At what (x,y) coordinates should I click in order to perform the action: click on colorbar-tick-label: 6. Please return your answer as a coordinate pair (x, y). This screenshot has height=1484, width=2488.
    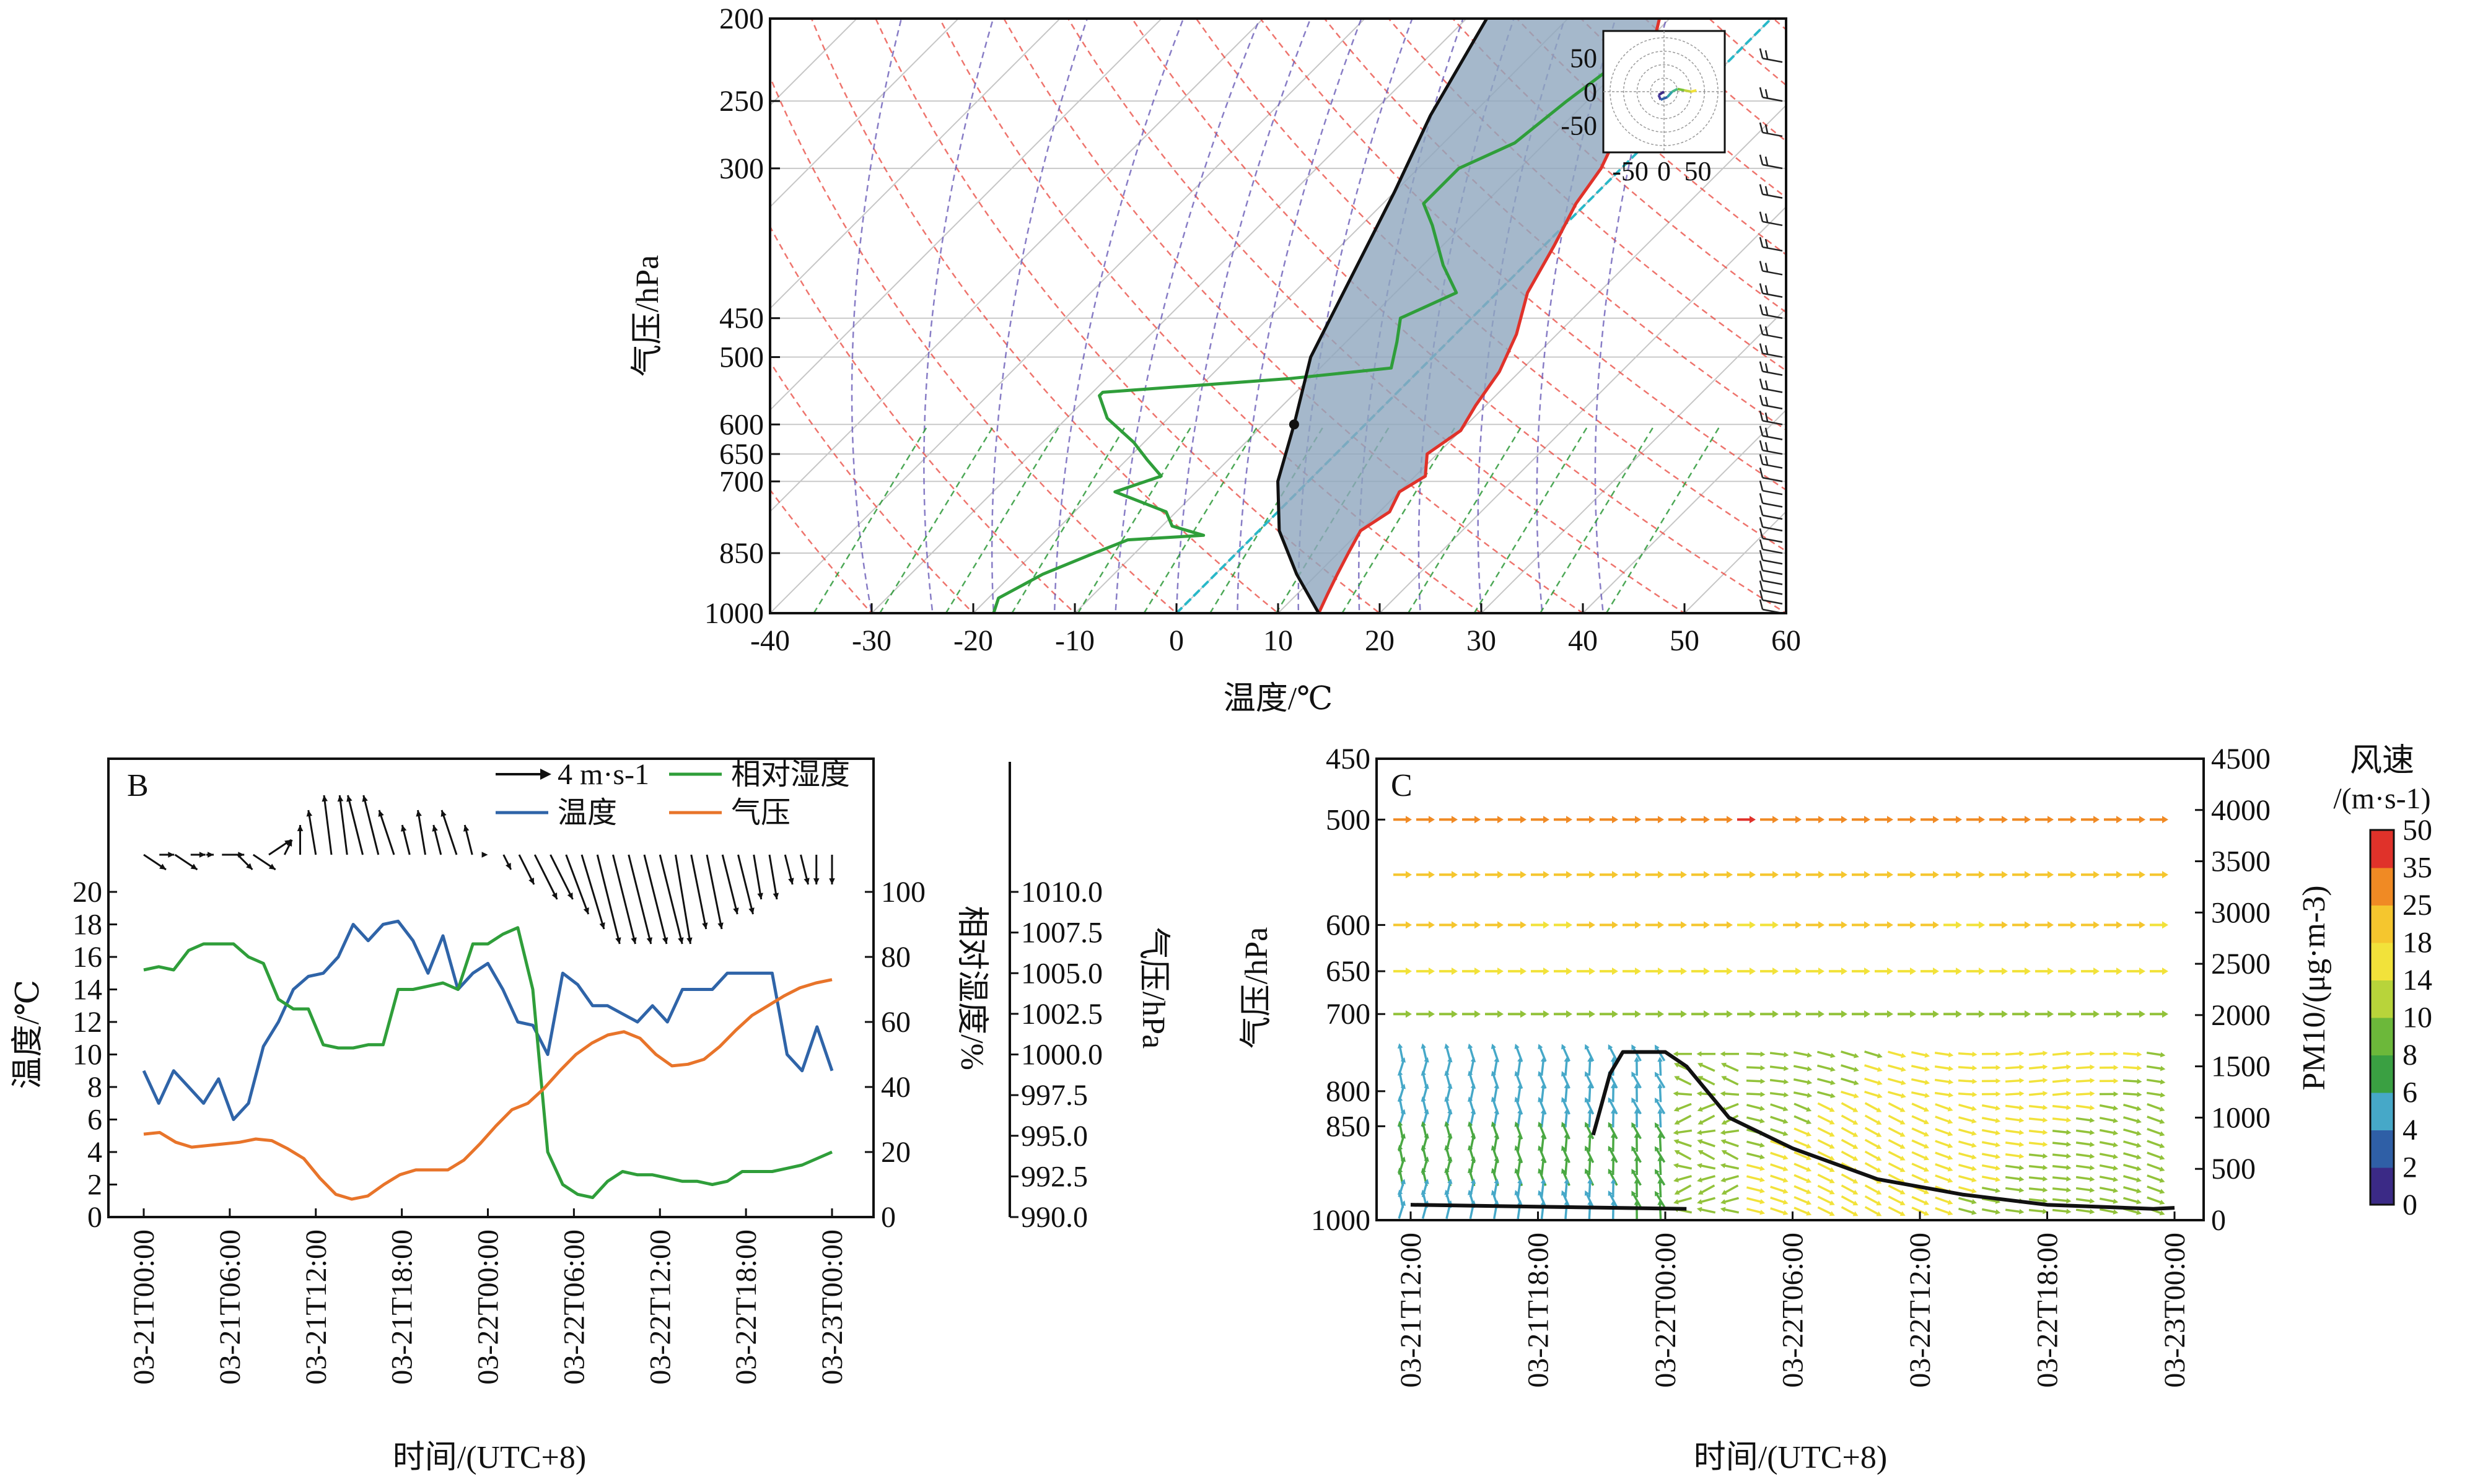
    Looking at the image, I should click on (2410, 1092).